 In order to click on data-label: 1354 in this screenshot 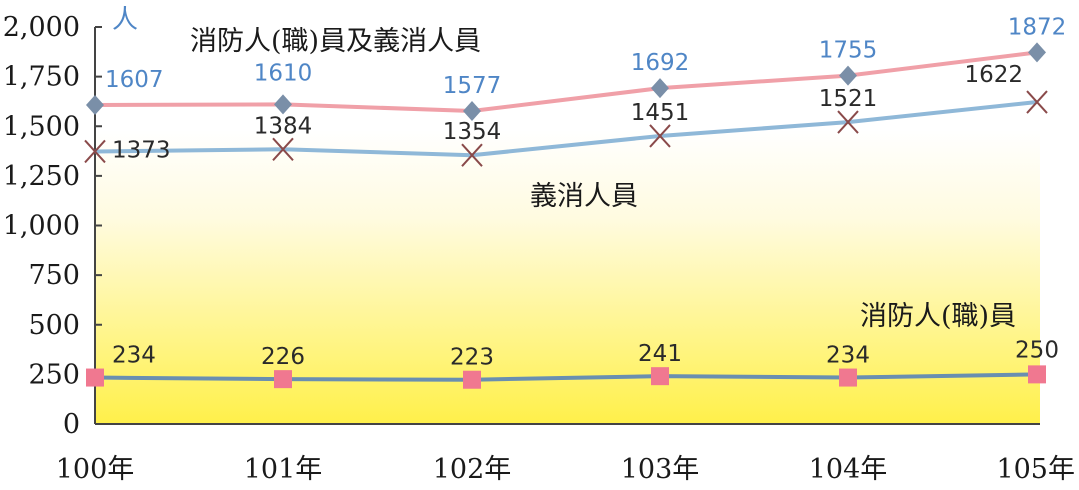, I will do `click(472, 132)`.